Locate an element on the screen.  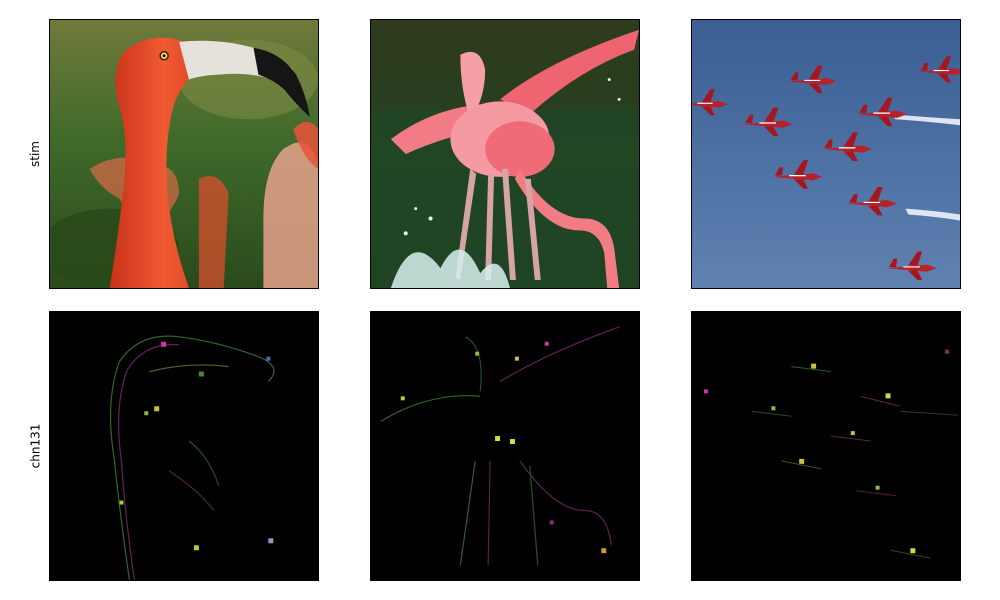
channel-response-map-flamingo-head is located at coordinates (184, 446).